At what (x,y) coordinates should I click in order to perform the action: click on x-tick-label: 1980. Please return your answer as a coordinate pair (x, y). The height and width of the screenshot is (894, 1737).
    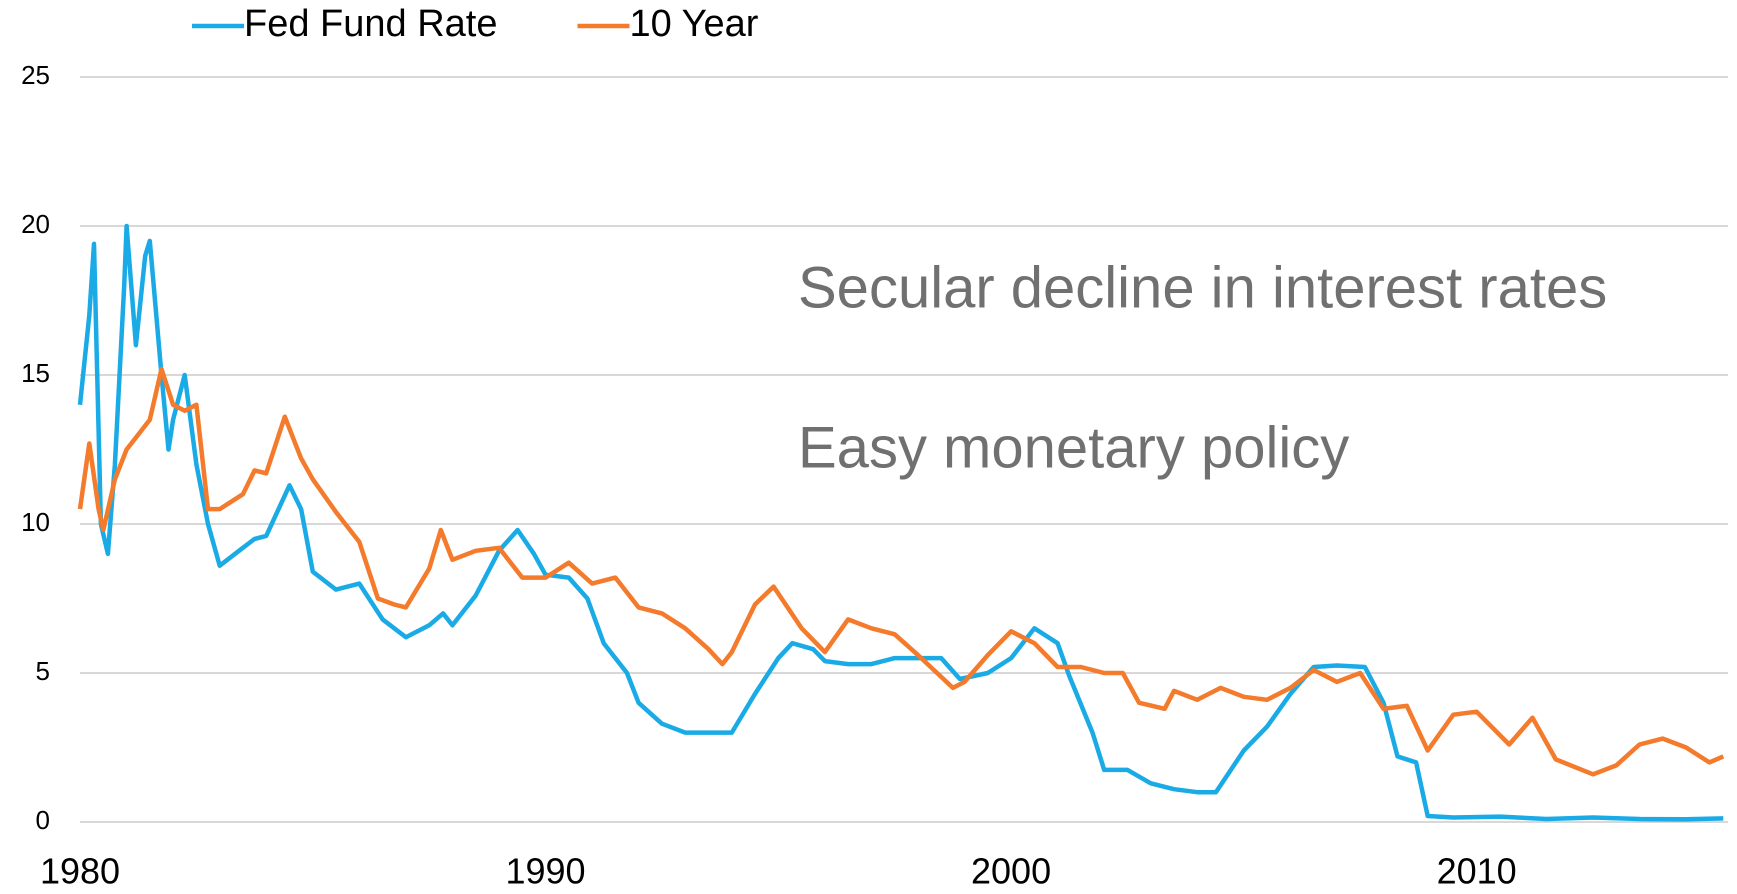
    Looking at the image, I should click on (80, 871).